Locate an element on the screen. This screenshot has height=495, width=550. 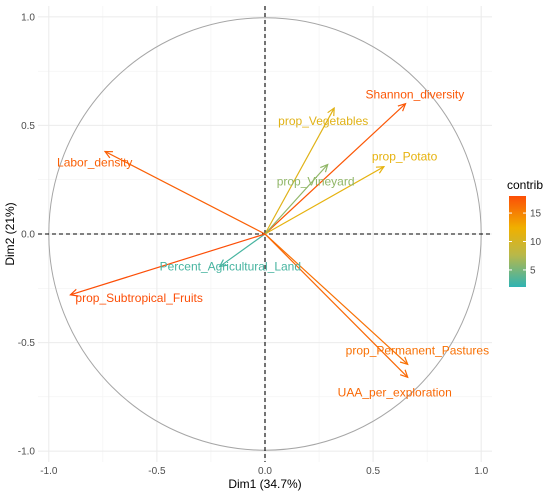
x-tick-label: -0.5 is located at coordinates (157, 471).